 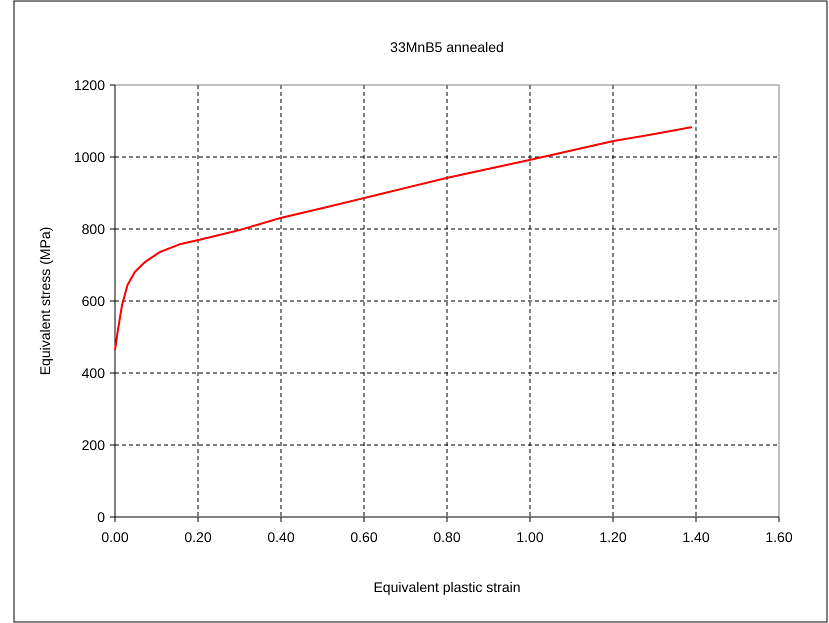 What do you see at coordinates (101, 517) in the screenshot?
I see `y-tick-label: 0` at bounding box center [101, 517].